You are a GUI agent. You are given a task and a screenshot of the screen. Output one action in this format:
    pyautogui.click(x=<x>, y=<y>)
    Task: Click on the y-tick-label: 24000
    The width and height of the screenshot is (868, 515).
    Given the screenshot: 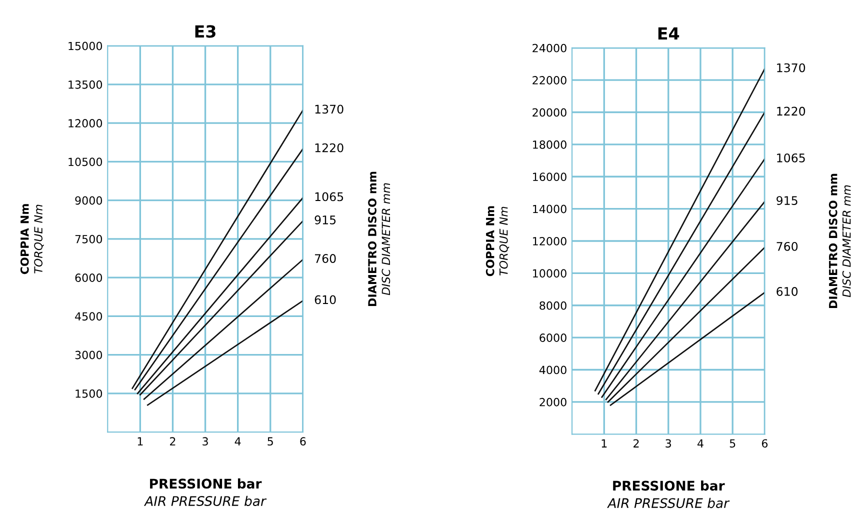 What is the action you would take?
    pyautogui.click(x=549, y=48)
    